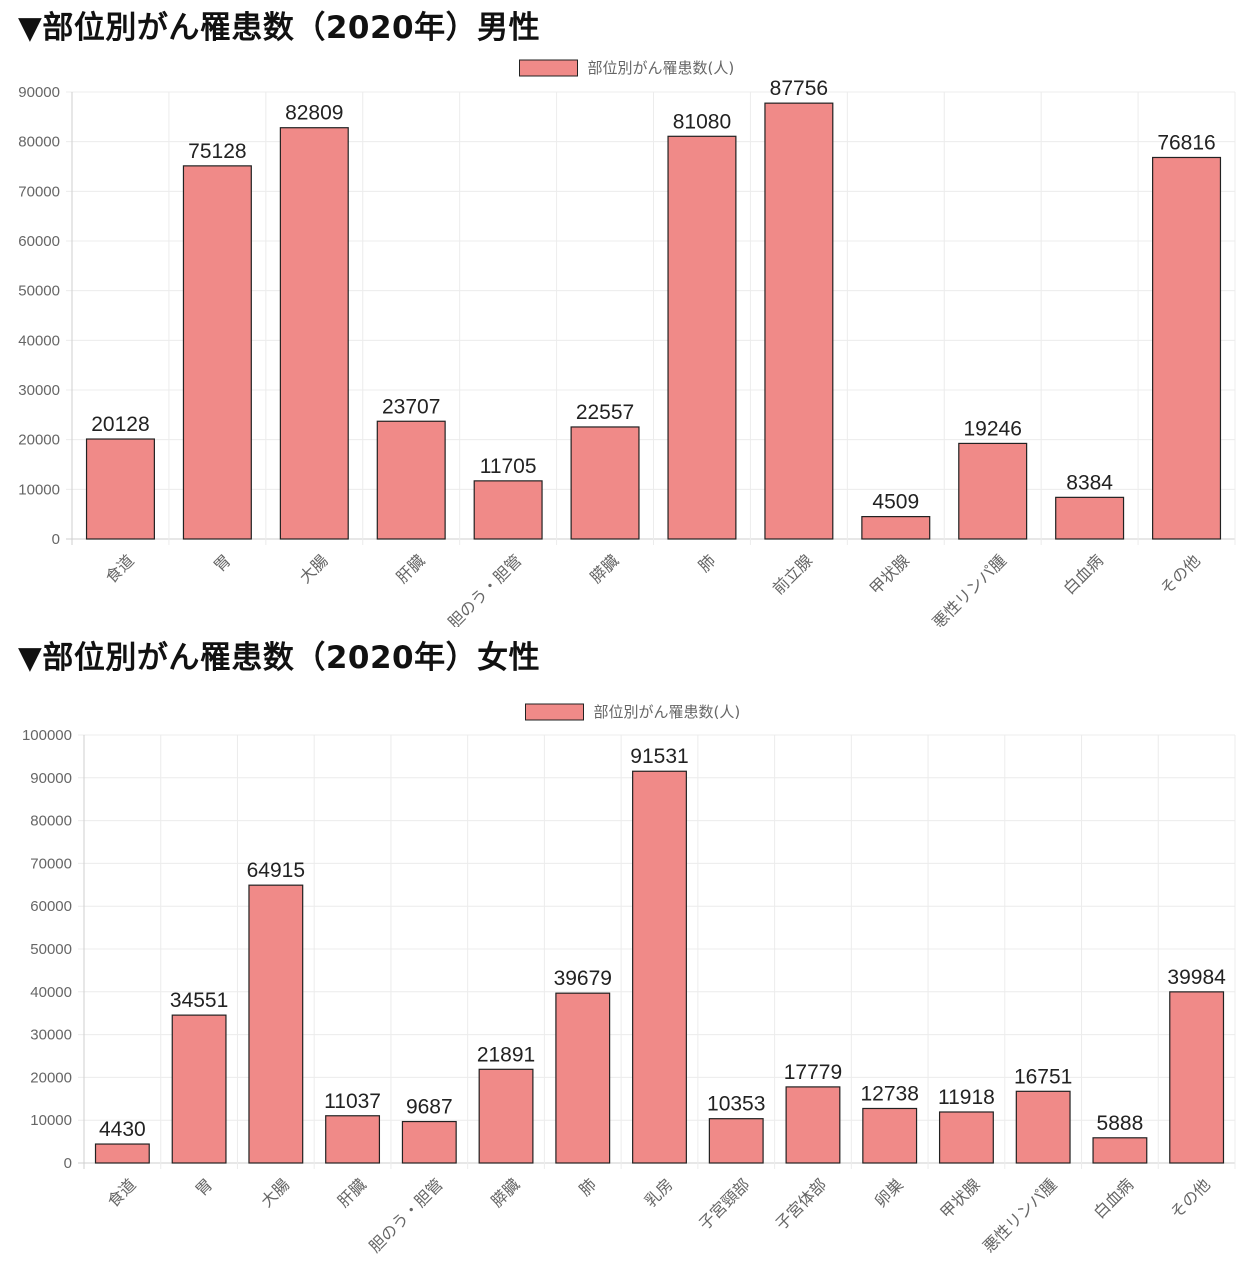 Image resolution: width=1245 pixels, height=1280 pixels. What do you see at coordinates (429, 1107) in the screenshot?
I see `data-label-5: 9687` at bounding box center [429, 1107].